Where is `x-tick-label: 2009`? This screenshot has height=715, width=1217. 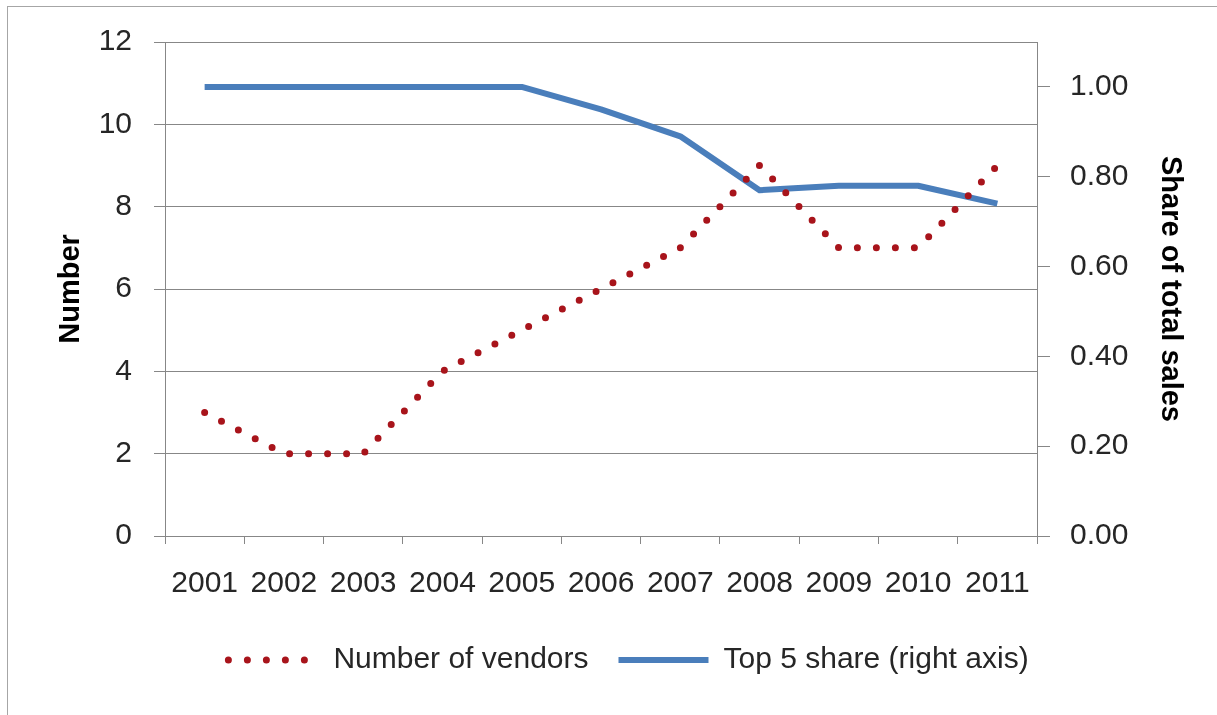
x-tick-label: 2009 is located at coordinates (839, 582).